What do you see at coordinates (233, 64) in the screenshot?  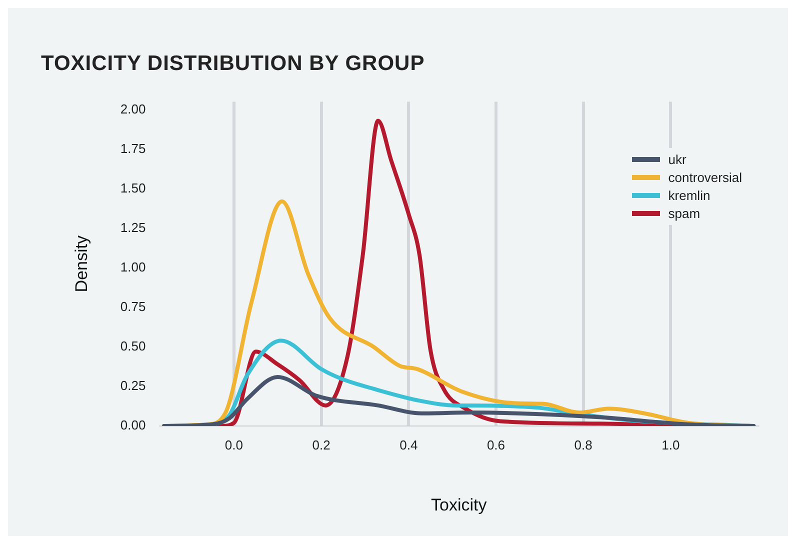 I see `chart-title: TOXICITY DISTRIBUTION BY GROUP` at bounding box center [233, 64].